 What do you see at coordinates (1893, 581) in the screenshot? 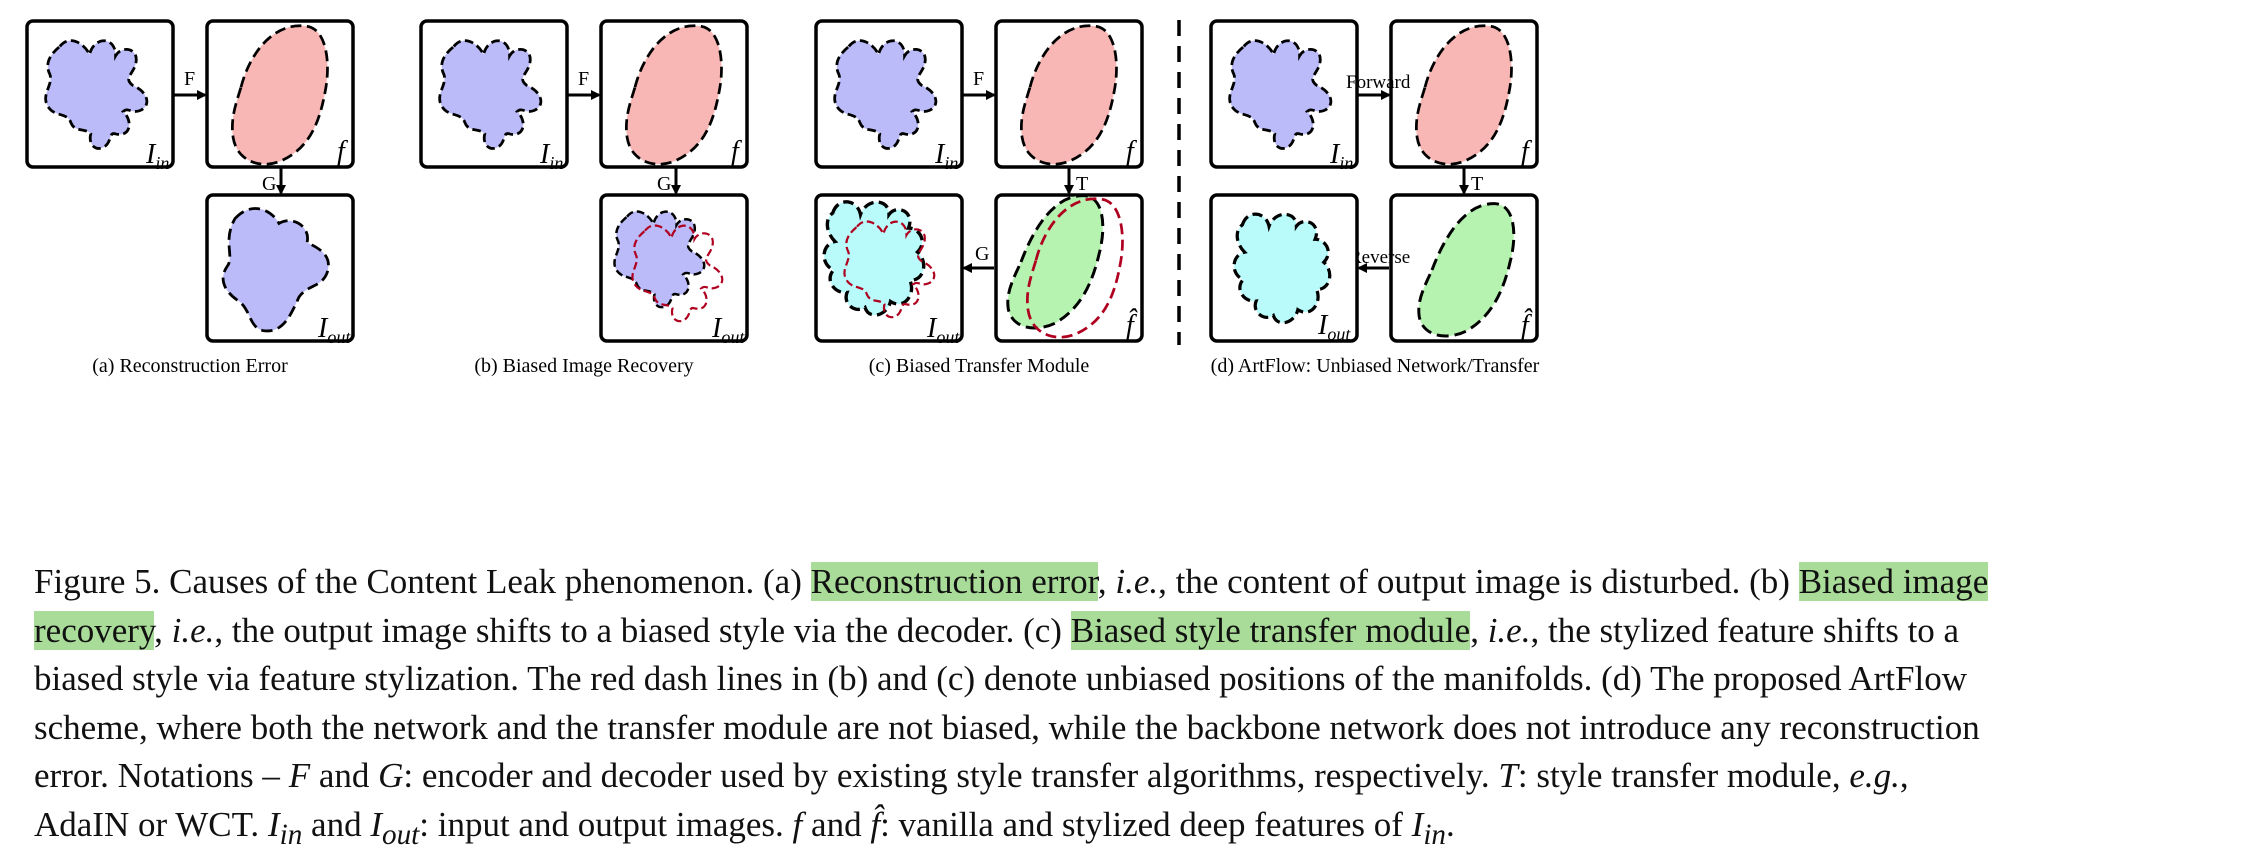
I see `highlight-biased-image: Biased image` at bounding box center [1893, 581].